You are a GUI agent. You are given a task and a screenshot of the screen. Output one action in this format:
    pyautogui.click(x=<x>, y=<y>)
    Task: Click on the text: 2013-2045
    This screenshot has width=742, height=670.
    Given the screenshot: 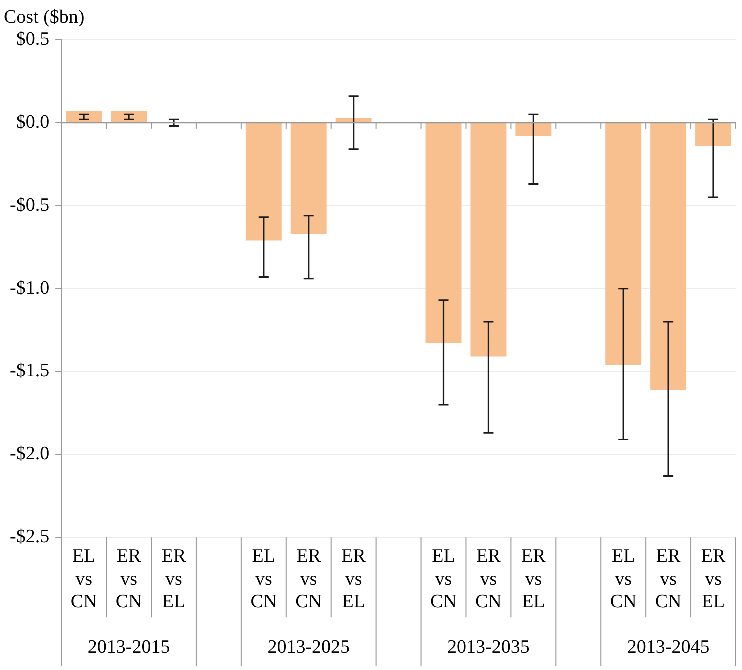 What is the action you would take?
    pyautogui.click(x=668, y=647)
    